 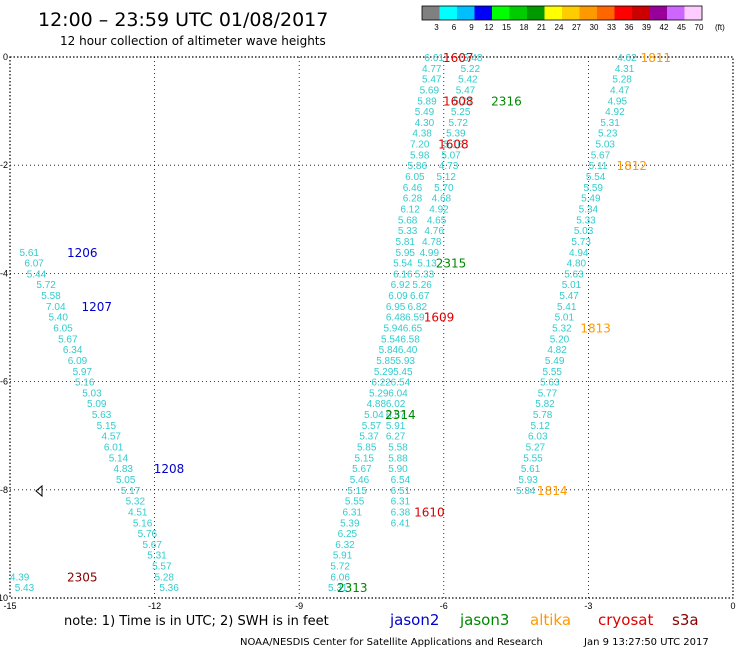 What do you see at coordinates (410, 339) in the screenshot?
I see `swh-value: 6.58` at bounding box center [410, 339].